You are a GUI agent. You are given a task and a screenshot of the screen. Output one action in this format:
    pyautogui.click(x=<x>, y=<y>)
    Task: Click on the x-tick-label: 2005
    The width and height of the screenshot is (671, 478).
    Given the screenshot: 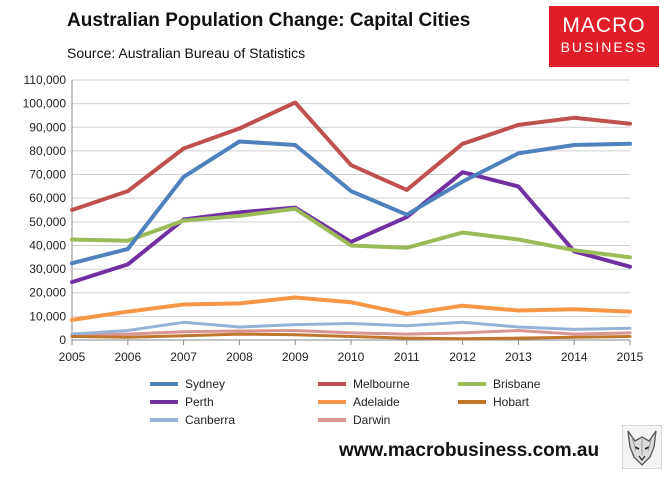 What is the action you would take?
    pyautogui.click(x=72, y=357)
    